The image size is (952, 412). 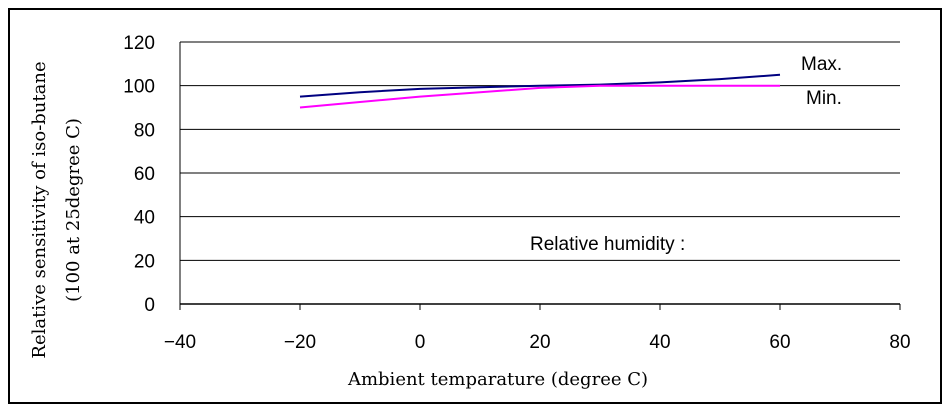 What do you see at coordinates (539, 96) in the screenshot?
I see `series-line-min` at bounding box center [539, 96].